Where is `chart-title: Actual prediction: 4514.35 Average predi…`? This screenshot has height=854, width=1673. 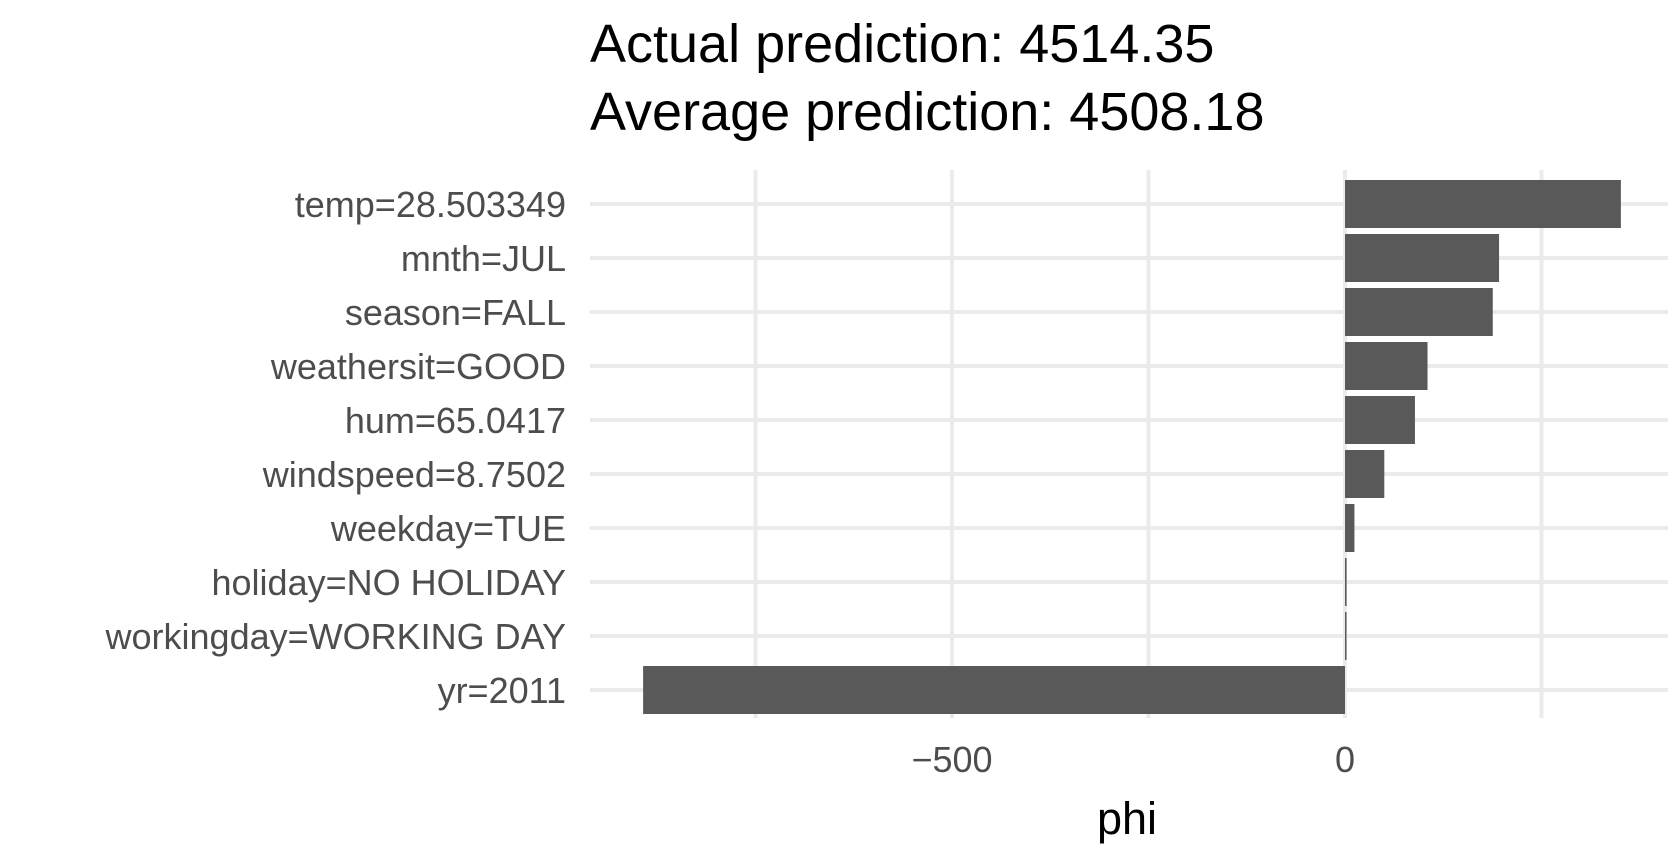
chart-title: Actual prediction: 4514.35 Average predi… is located at coordinates (927, 78).